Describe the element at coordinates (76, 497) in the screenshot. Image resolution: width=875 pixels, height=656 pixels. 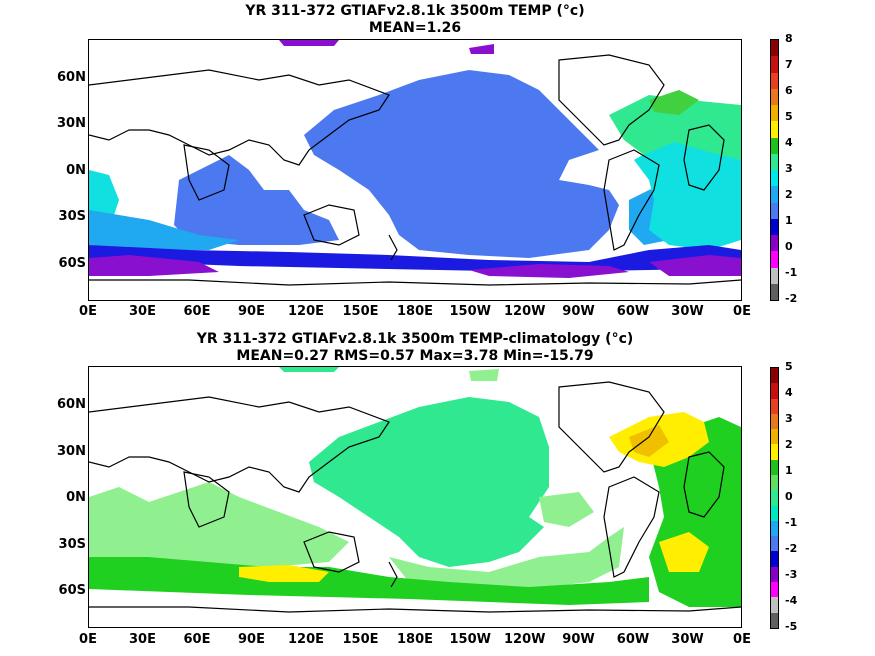
I see `panel2-ytick-0n: 0N` at that location.